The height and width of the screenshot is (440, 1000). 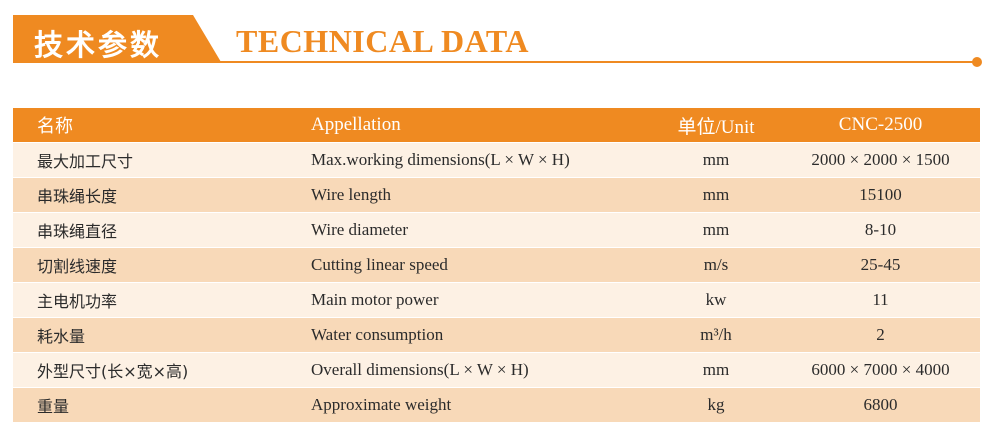 What do you see at coordinates (474, 125) in the screenshot?
I see `column-header-appellation: Appellation` at bounding box center [474, 125].